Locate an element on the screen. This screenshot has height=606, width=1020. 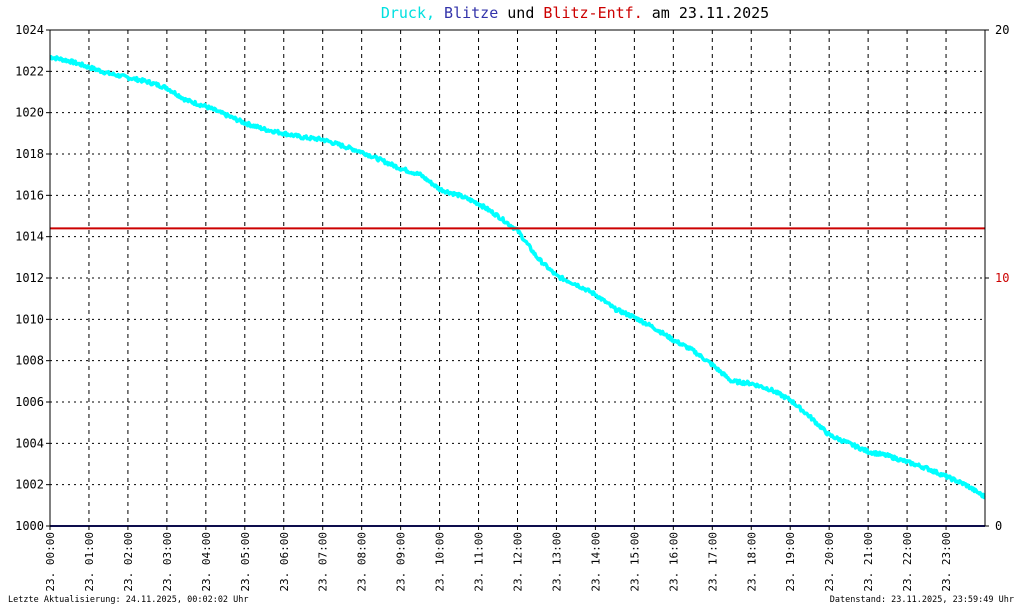
x-tick-label: 23. 21:00 is located at coordinates (868, 562).